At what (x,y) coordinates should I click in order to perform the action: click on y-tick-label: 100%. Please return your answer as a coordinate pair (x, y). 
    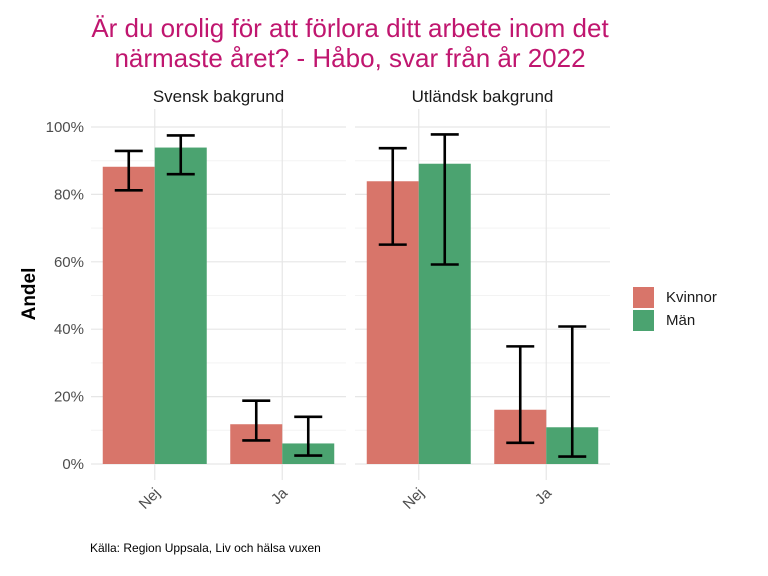
    Looking at the image, I should click on (65, 127).